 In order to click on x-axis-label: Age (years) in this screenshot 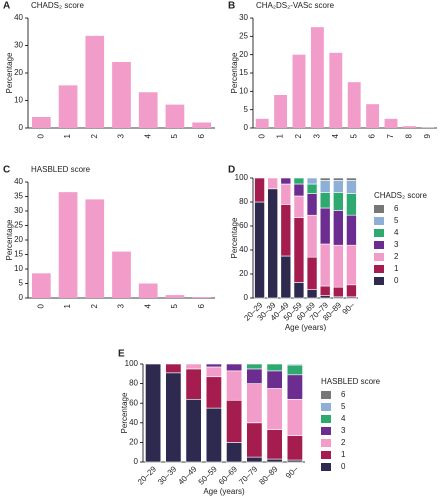, I will do `click(306, 327)`.